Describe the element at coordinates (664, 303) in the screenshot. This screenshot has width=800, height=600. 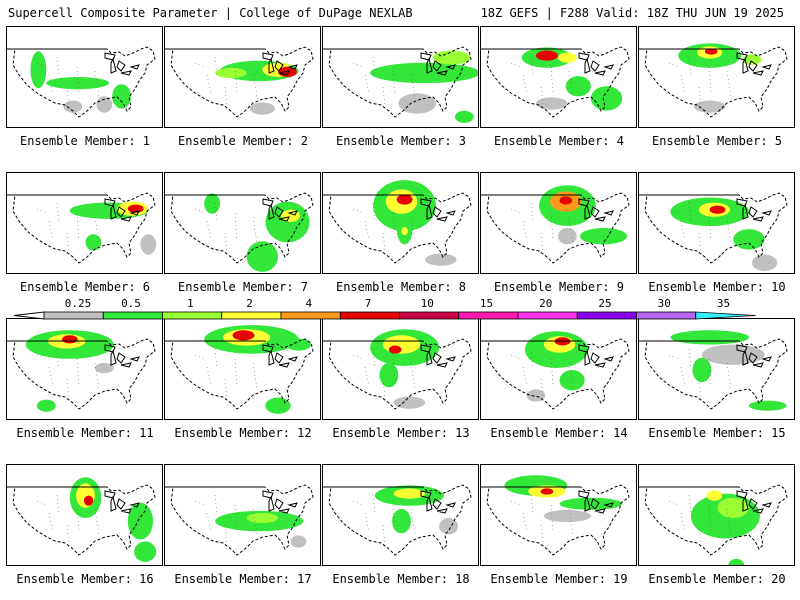
I see `colorbar-tick-label: 30` at that location.